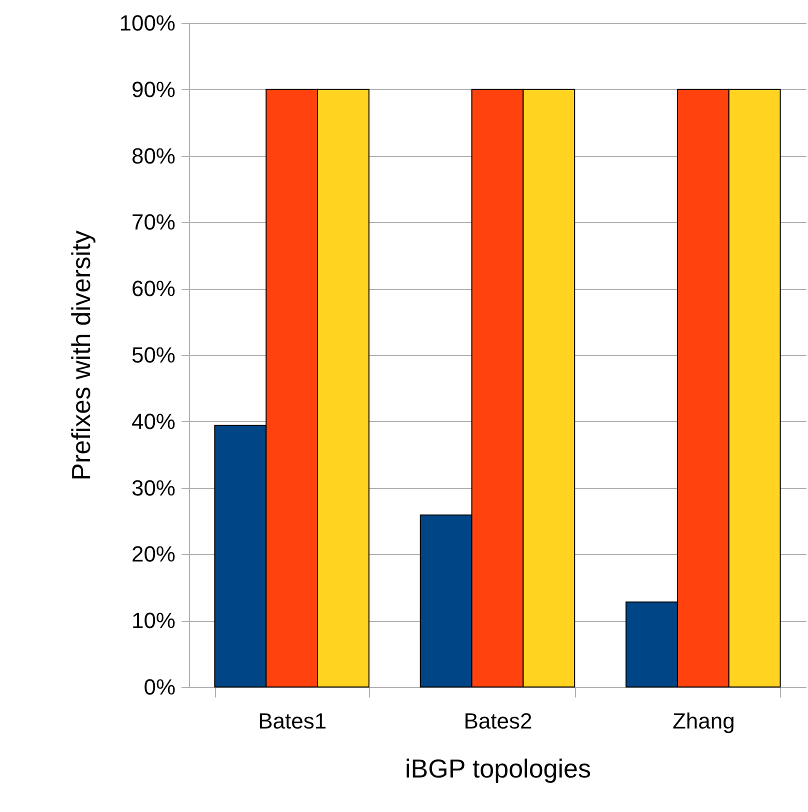  I want to click on y-tick-label: 90%, so click(153, 89).